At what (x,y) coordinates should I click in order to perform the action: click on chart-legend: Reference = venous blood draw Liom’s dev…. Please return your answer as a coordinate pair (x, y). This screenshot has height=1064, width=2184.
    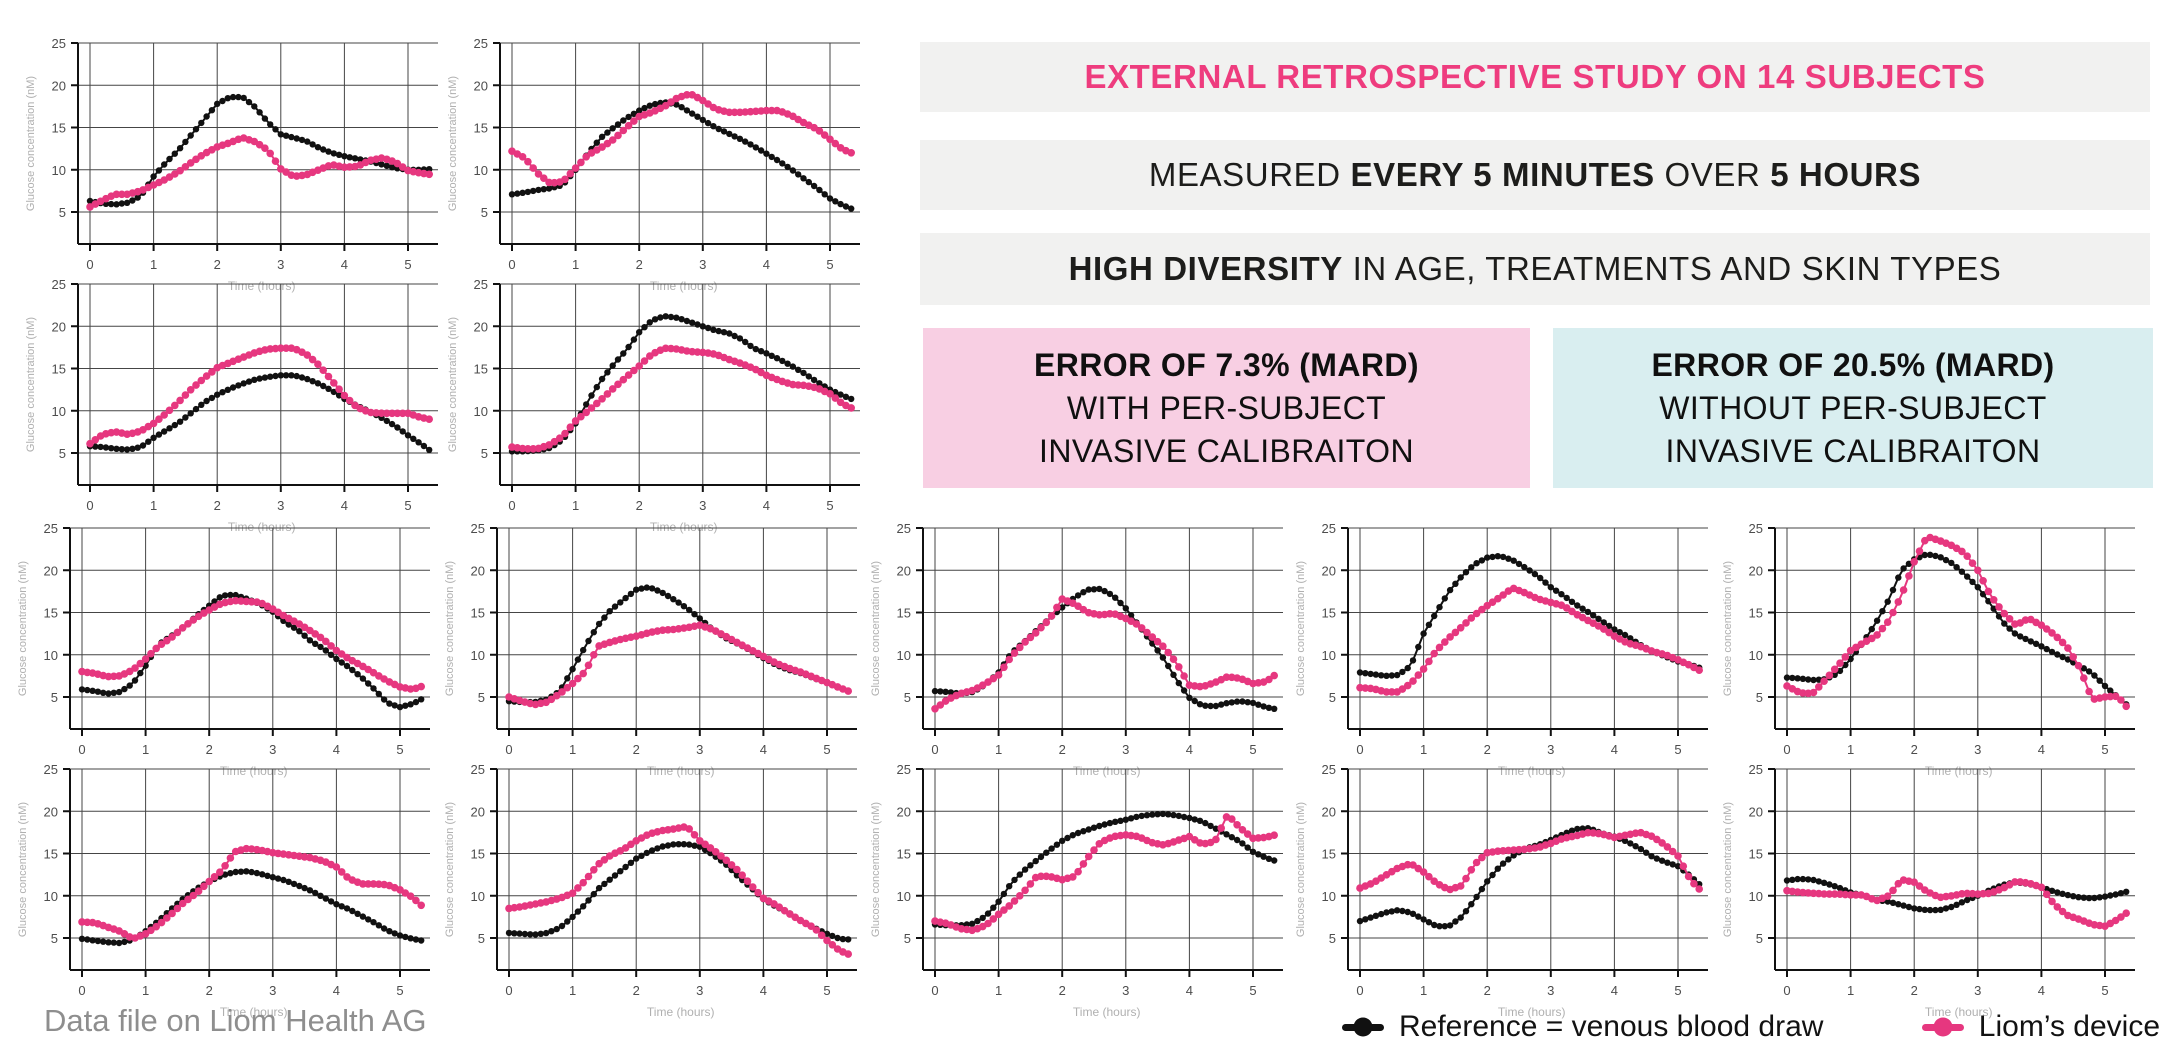
    Looking at the image, I should click on (1751, 1027).